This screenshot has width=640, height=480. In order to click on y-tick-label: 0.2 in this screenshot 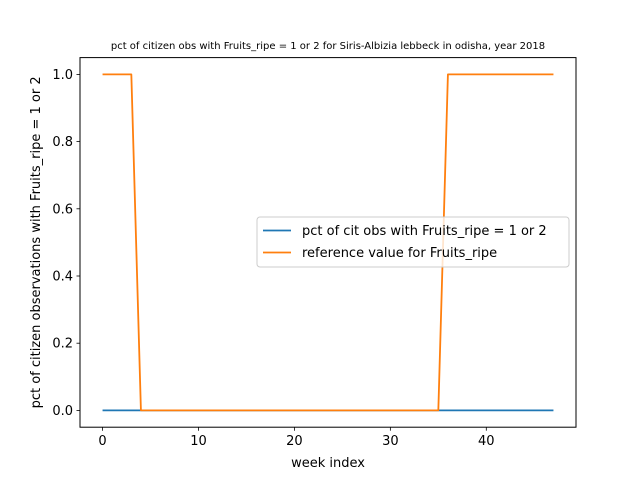, I will do `click(62, 344)`.